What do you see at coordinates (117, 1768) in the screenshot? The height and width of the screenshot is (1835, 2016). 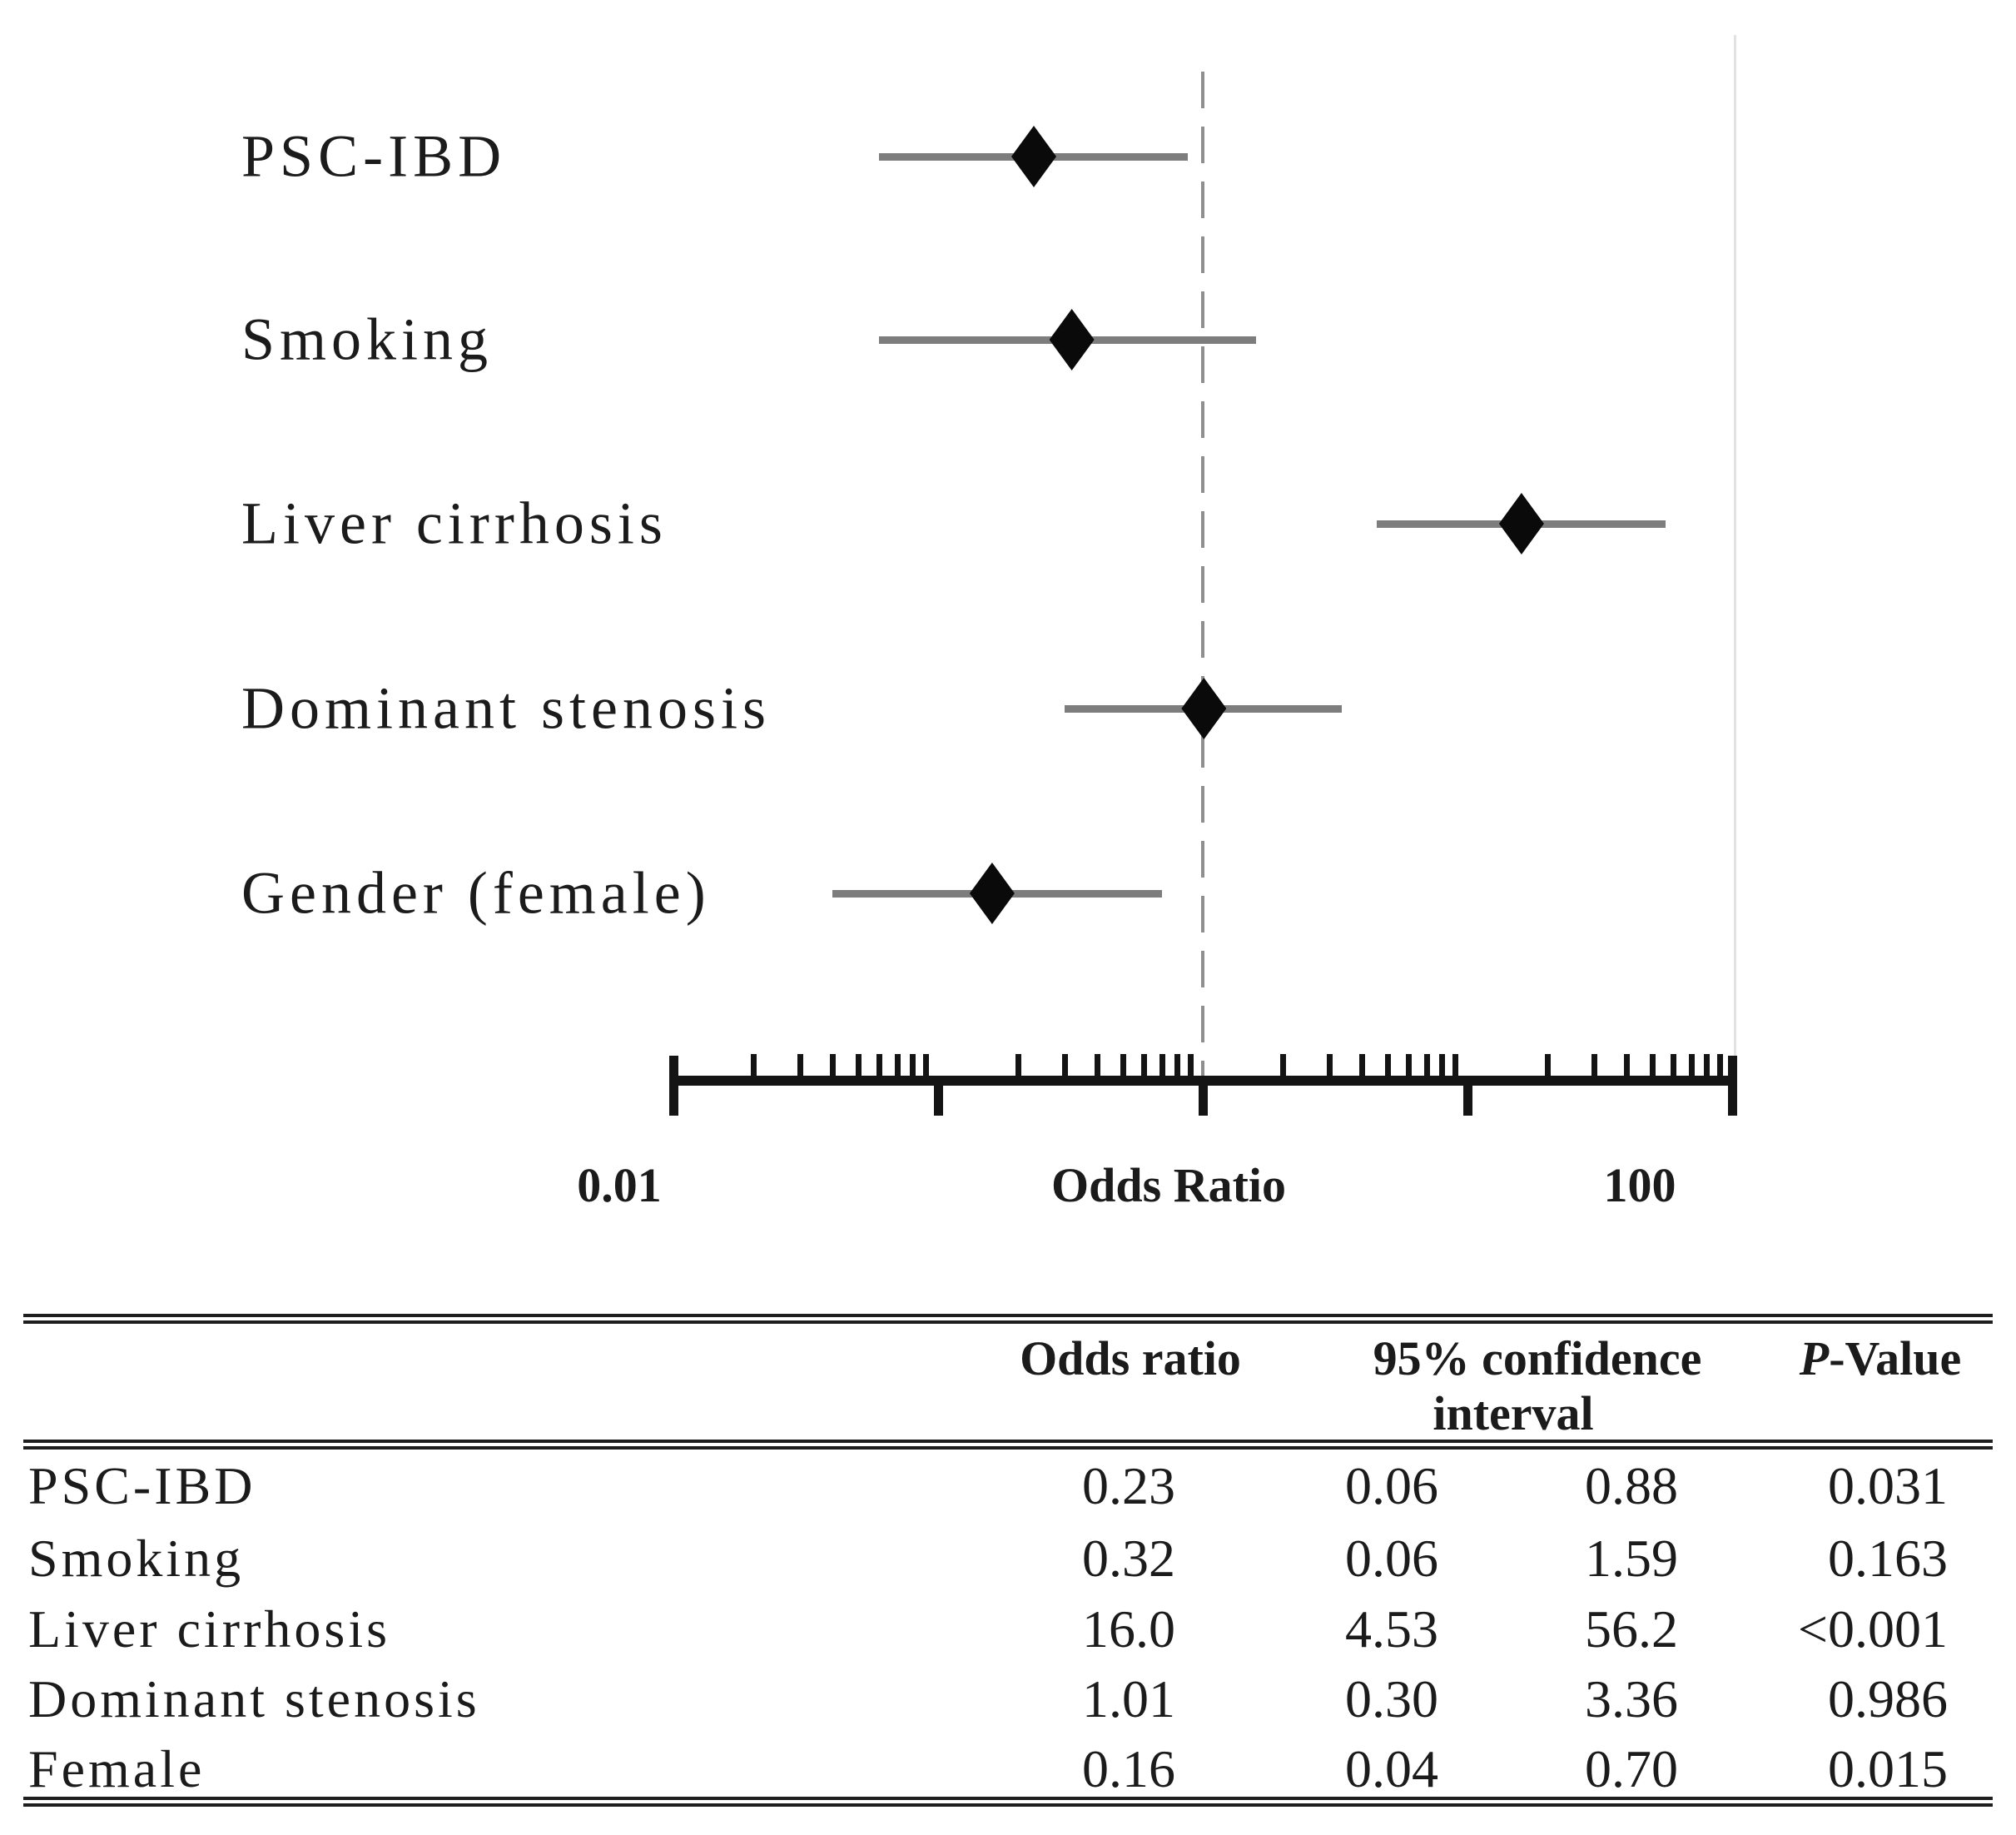 I see `table-row-label: Female` at bounding box center [117, 1768].